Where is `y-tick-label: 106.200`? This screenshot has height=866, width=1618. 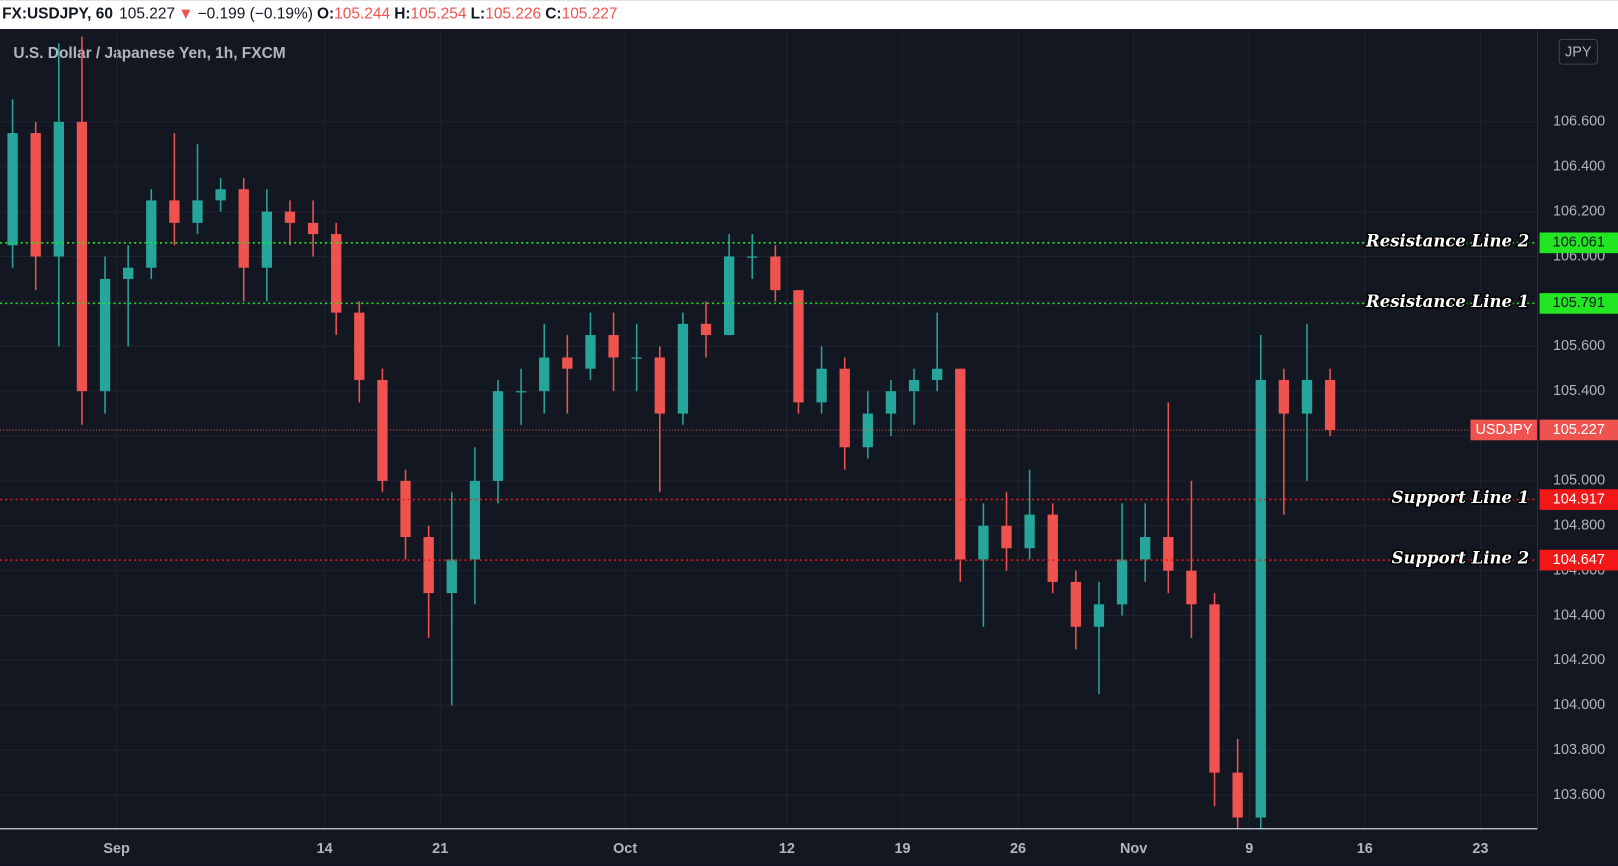
y-tick-label: 106.200 is located at coordinates (1579, 211).